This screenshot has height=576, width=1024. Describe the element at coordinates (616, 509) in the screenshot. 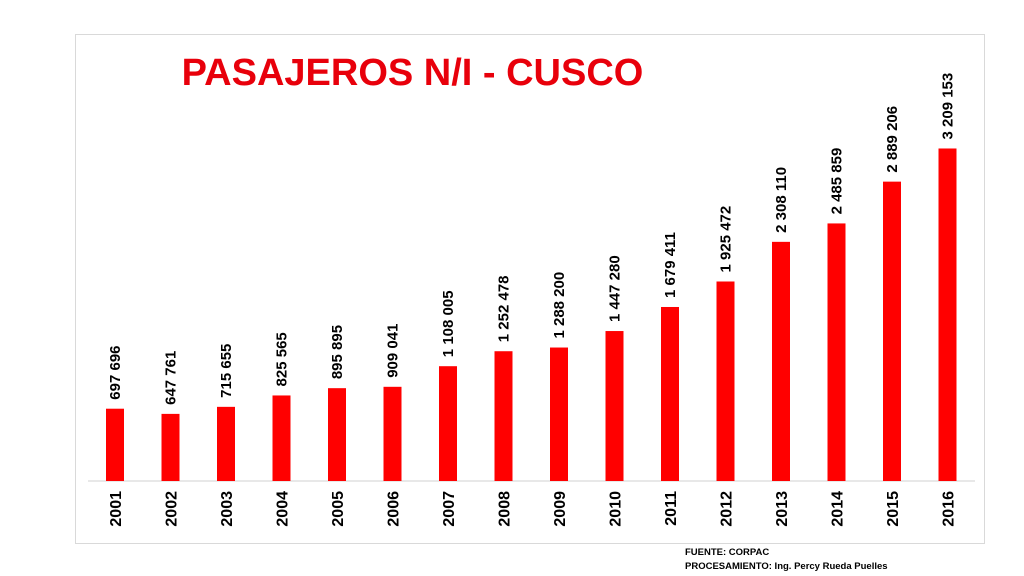

I see `x-tick-label-2010: 2010` at that location.